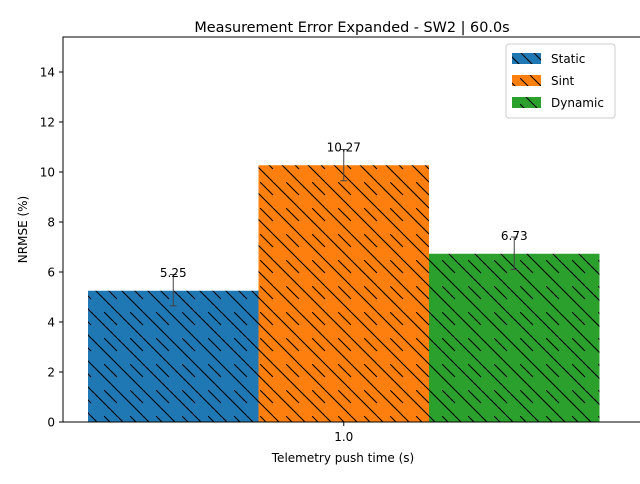 This screenshot has height=484, width=640. I want to click on y-tick-label: 6, so click(51, 273).